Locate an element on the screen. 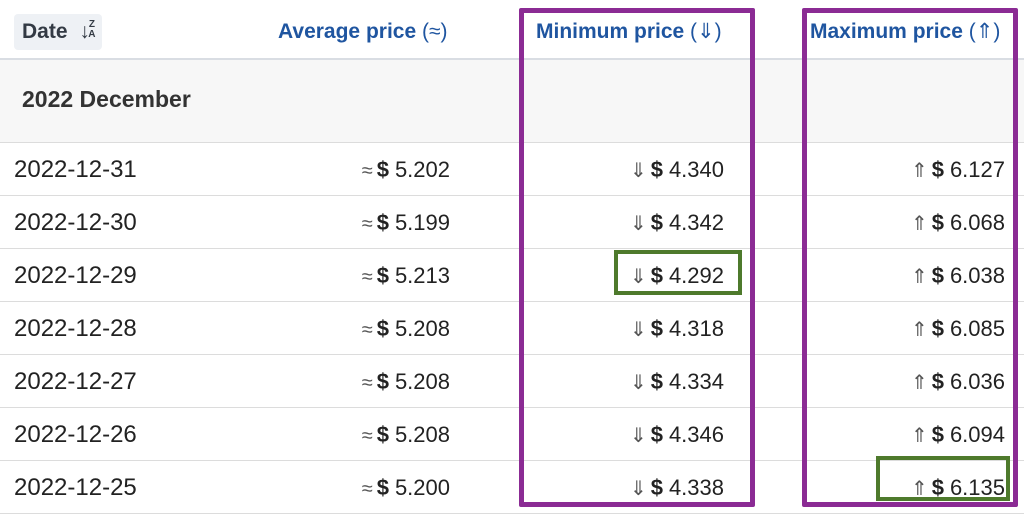  average-price-cell: ≈ $5.199 is located at coordinates (406, 222).